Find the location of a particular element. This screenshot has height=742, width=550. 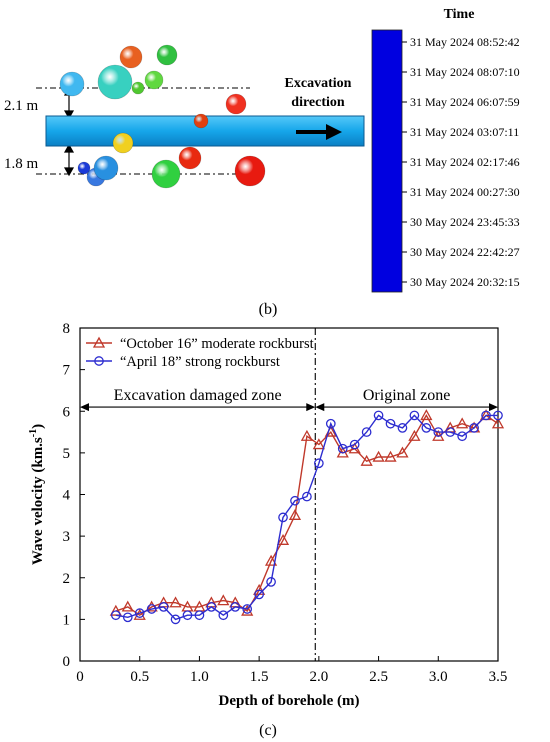

legend-label: “April 18” strong rockburst is located at coordinates (200, 362).